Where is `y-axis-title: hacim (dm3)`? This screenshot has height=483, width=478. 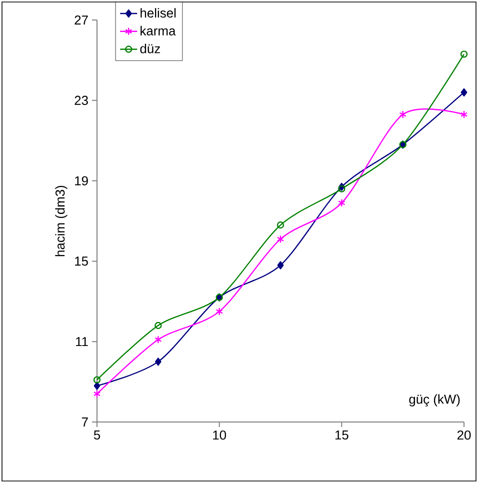 y-axis-title: hacim (dm3) is located at coordinates (61, 221).